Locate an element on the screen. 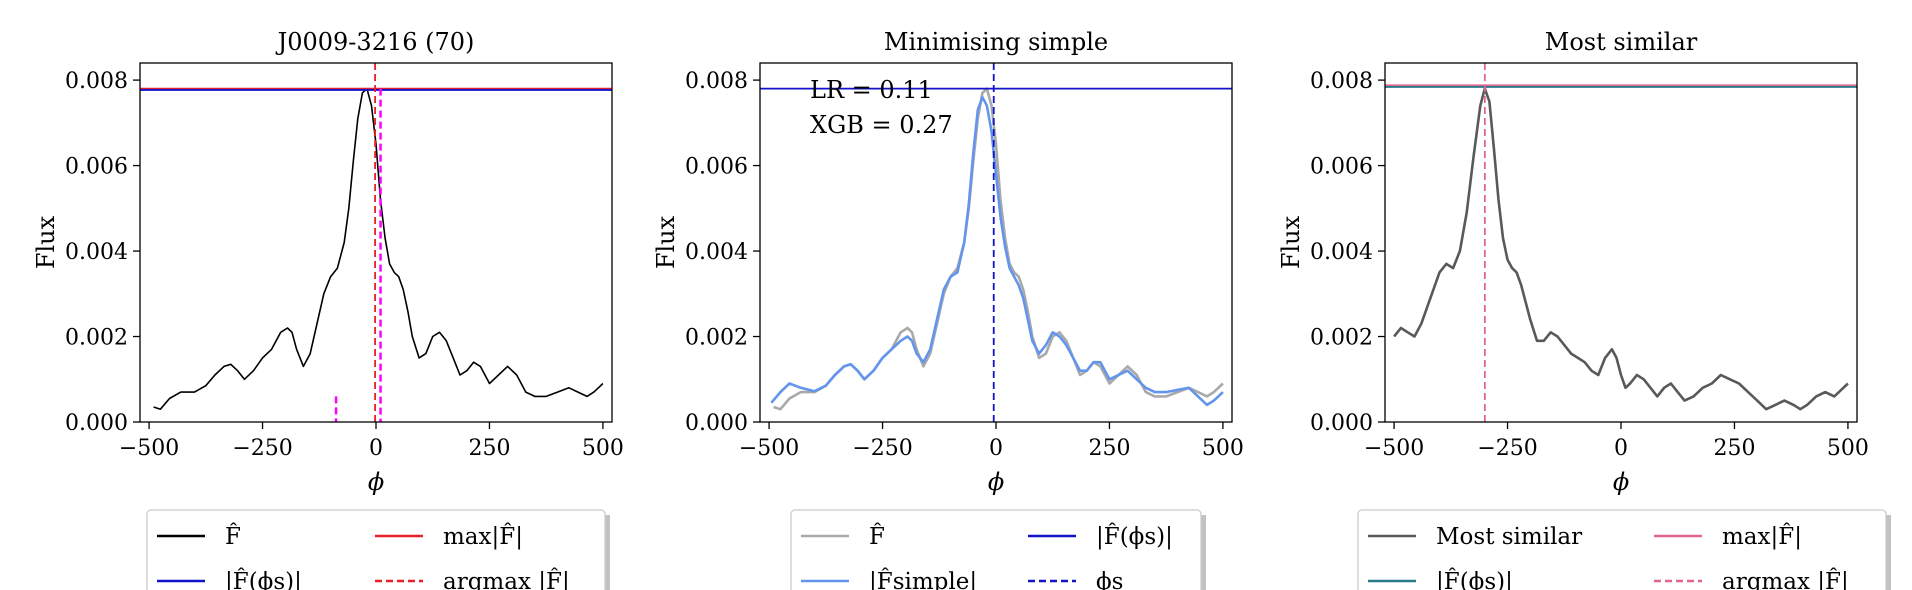  legend-label: |F̂simple| is located at coordinates (923, 579).